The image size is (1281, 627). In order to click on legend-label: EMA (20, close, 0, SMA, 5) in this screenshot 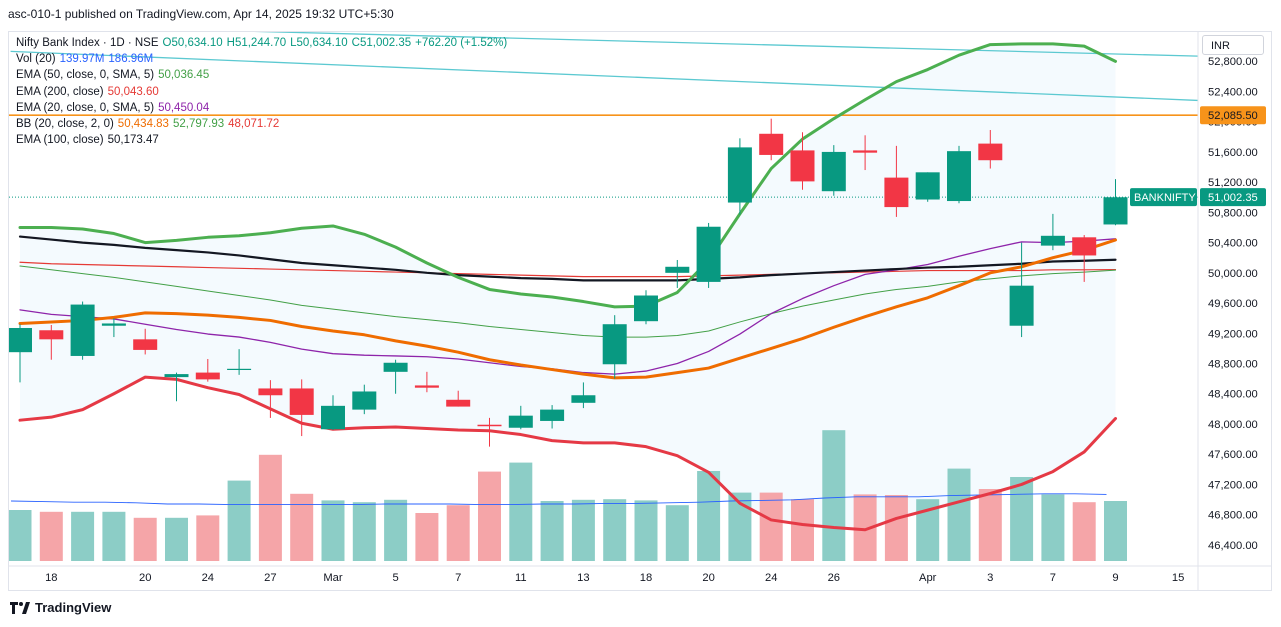, I will do `click(85, 107)`.